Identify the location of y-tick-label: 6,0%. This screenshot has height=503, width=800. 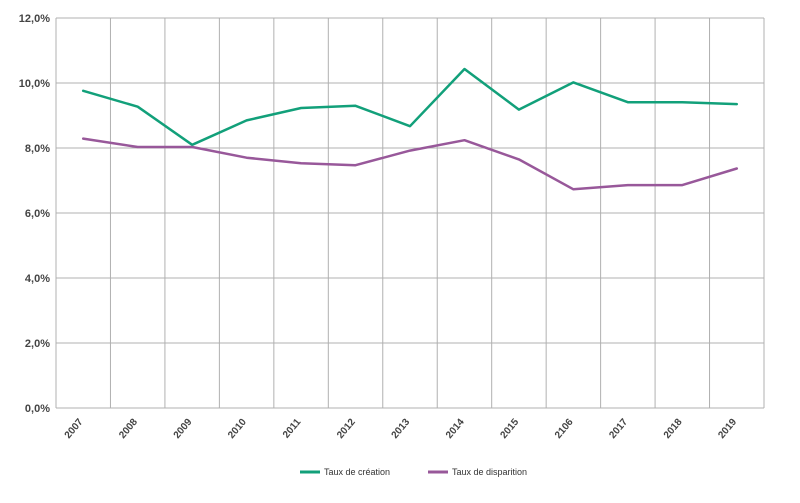
(37, 214).